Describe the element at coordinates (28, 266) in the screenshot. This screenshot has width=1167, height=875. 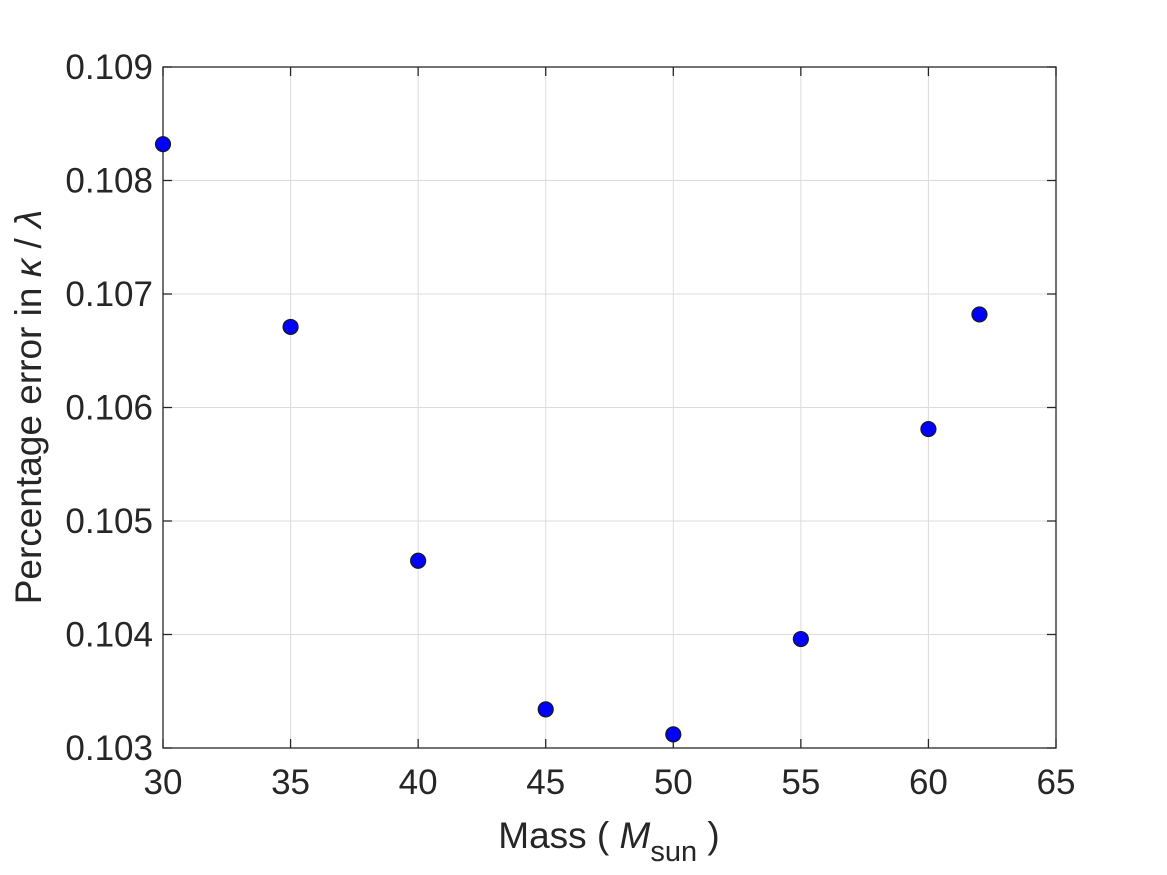
I see `y-axis-label-kappa: κ` at that location.